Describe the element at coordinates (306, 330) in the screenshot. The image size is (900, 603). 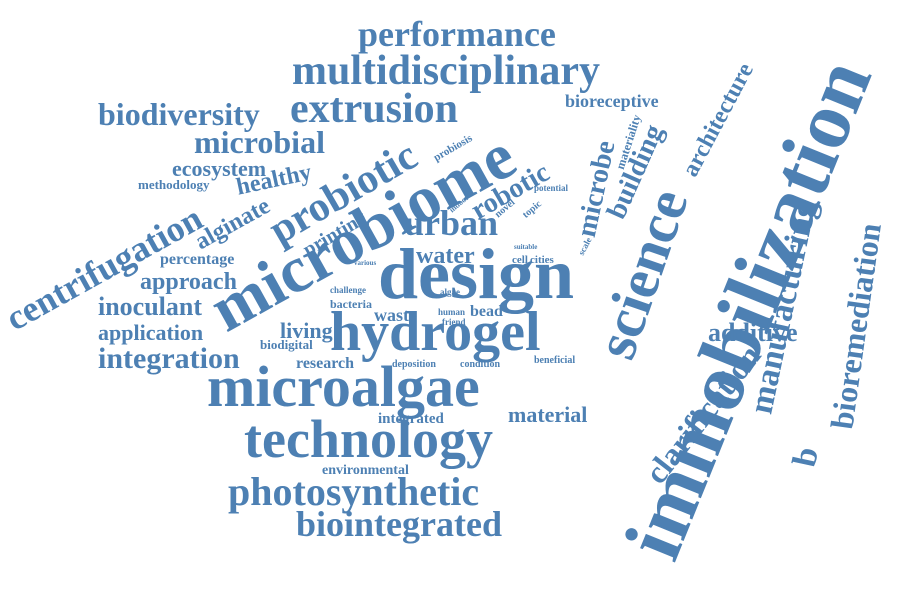
I see `word-living: living` at that location.